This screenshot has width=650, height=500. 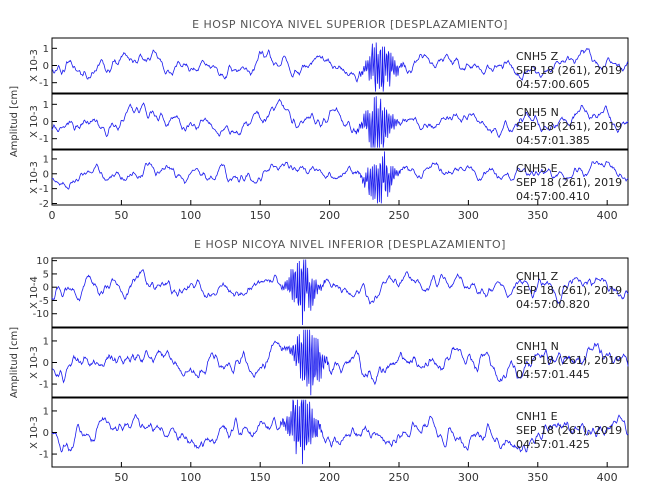 What do you see at coordinates (553, 374) in the screenshot?
I see `time-label: 04:57:01.445` at bounding box center [553, 374].